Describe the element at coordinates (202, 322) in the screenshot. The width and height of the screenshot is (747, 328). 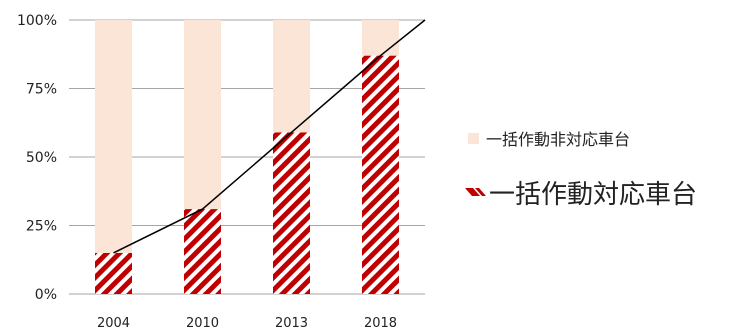
I see `x-tick-label: 2010` at that location.